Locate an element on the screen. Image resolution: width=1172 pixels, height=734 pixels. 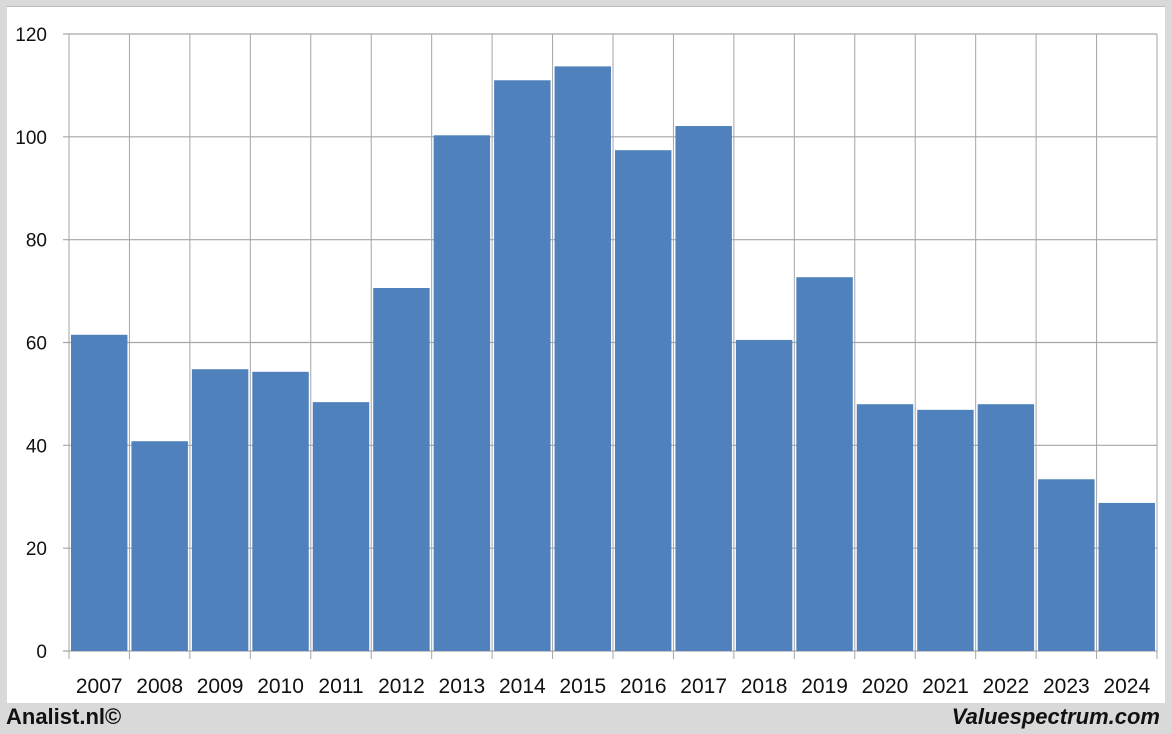
x-tick-label: 2017 is located at coordinates (703, 686).